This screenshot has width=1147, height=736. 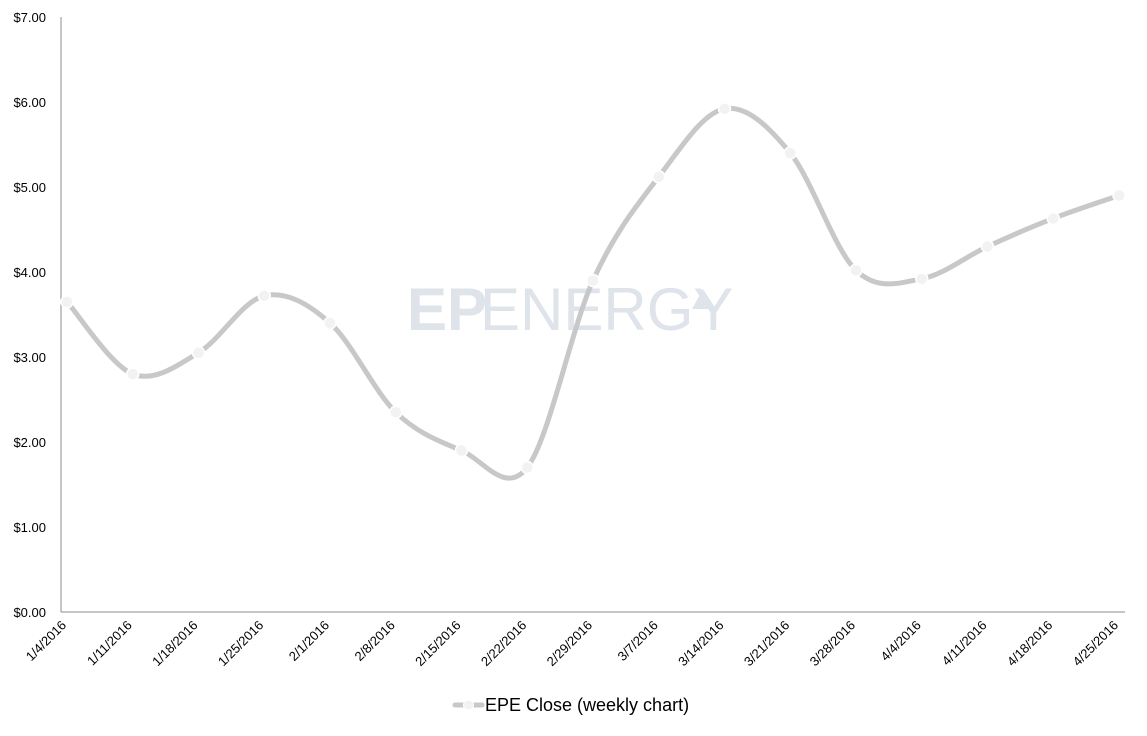 What do you see at coordinates (29, 187) in the screenshot?
I see `y-tick-label: $5.00` at bounding box center [29, 187].